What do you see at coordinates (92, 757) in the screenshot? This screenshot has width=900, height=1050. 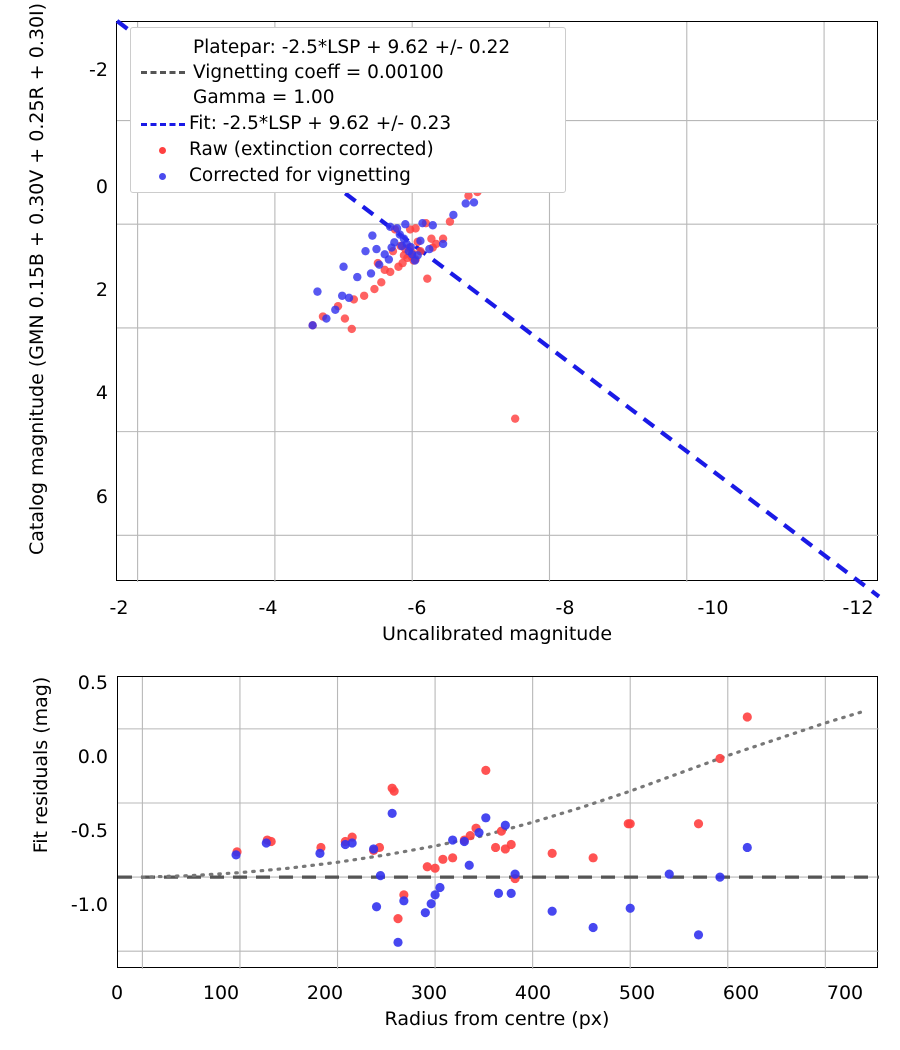 I see `bottom-ytick-1: 0.0` at bounding box center [92, 757].